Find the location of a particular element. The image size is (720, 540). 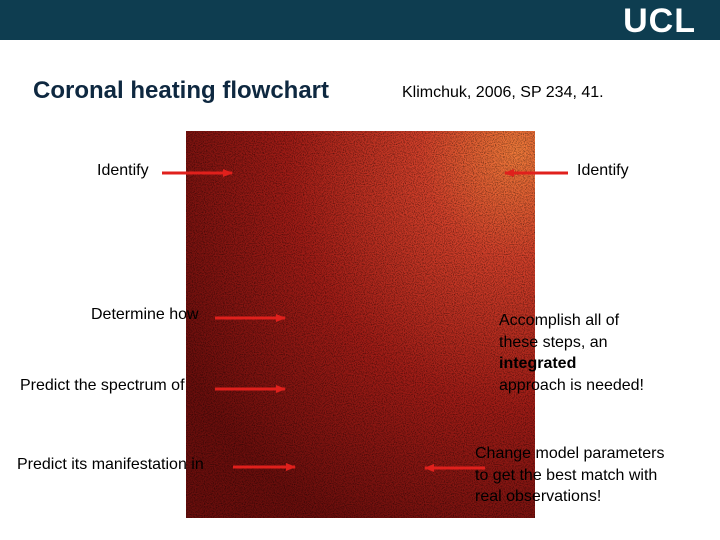

label: Predict its manifestation in is located at coordinates (110, 464).